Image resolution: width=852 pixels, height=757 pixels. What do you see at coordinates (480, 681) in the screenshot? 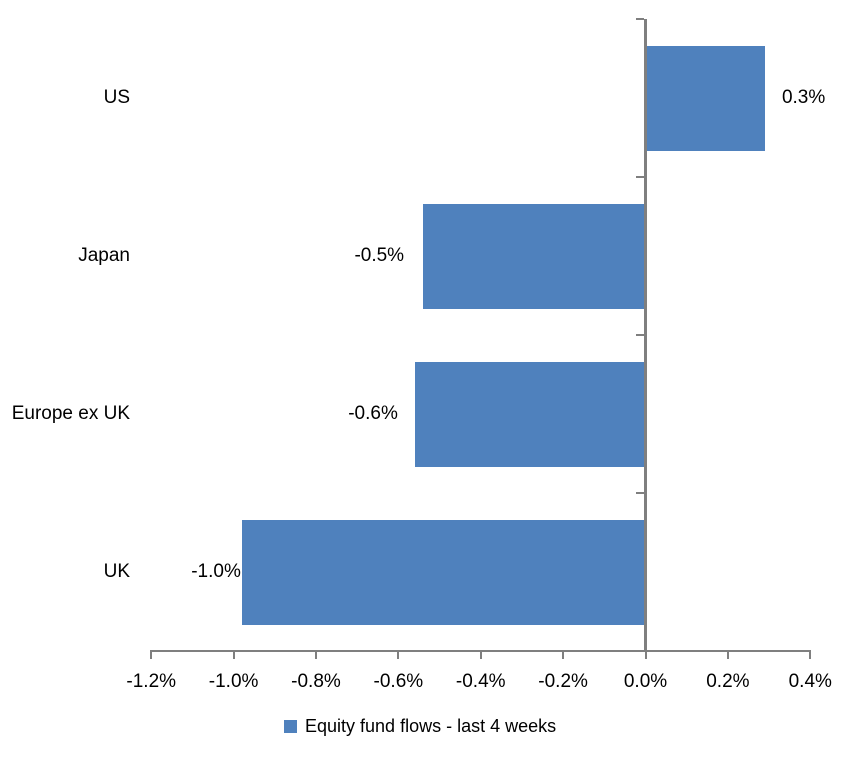
I see `x-tick-label: -0.4%` at bounding box center [480, 681].